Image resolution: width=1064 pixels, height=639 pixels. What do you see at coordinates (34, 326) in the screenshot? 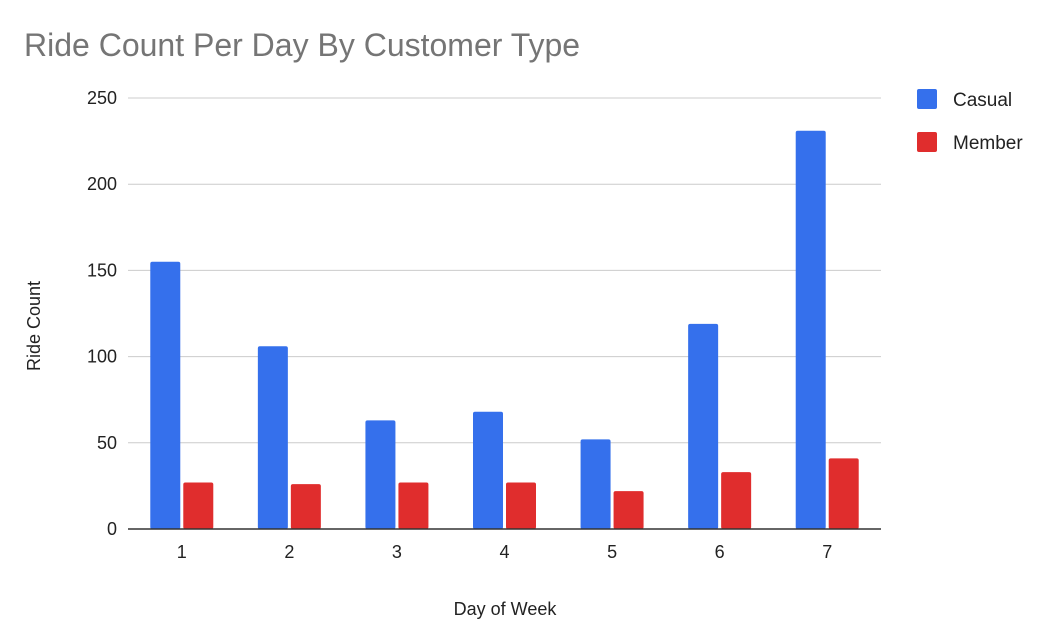
I see `y-axis-label: Ride Count` at bounding box center [34, 326].